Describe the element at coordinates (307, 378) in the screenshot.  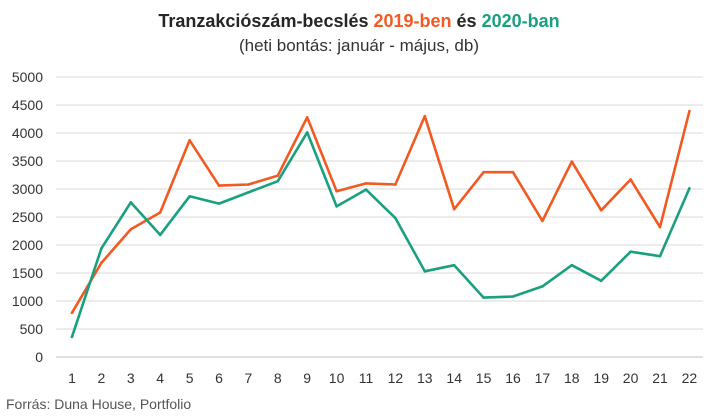
I see `x-tick-label: 9` at that location.